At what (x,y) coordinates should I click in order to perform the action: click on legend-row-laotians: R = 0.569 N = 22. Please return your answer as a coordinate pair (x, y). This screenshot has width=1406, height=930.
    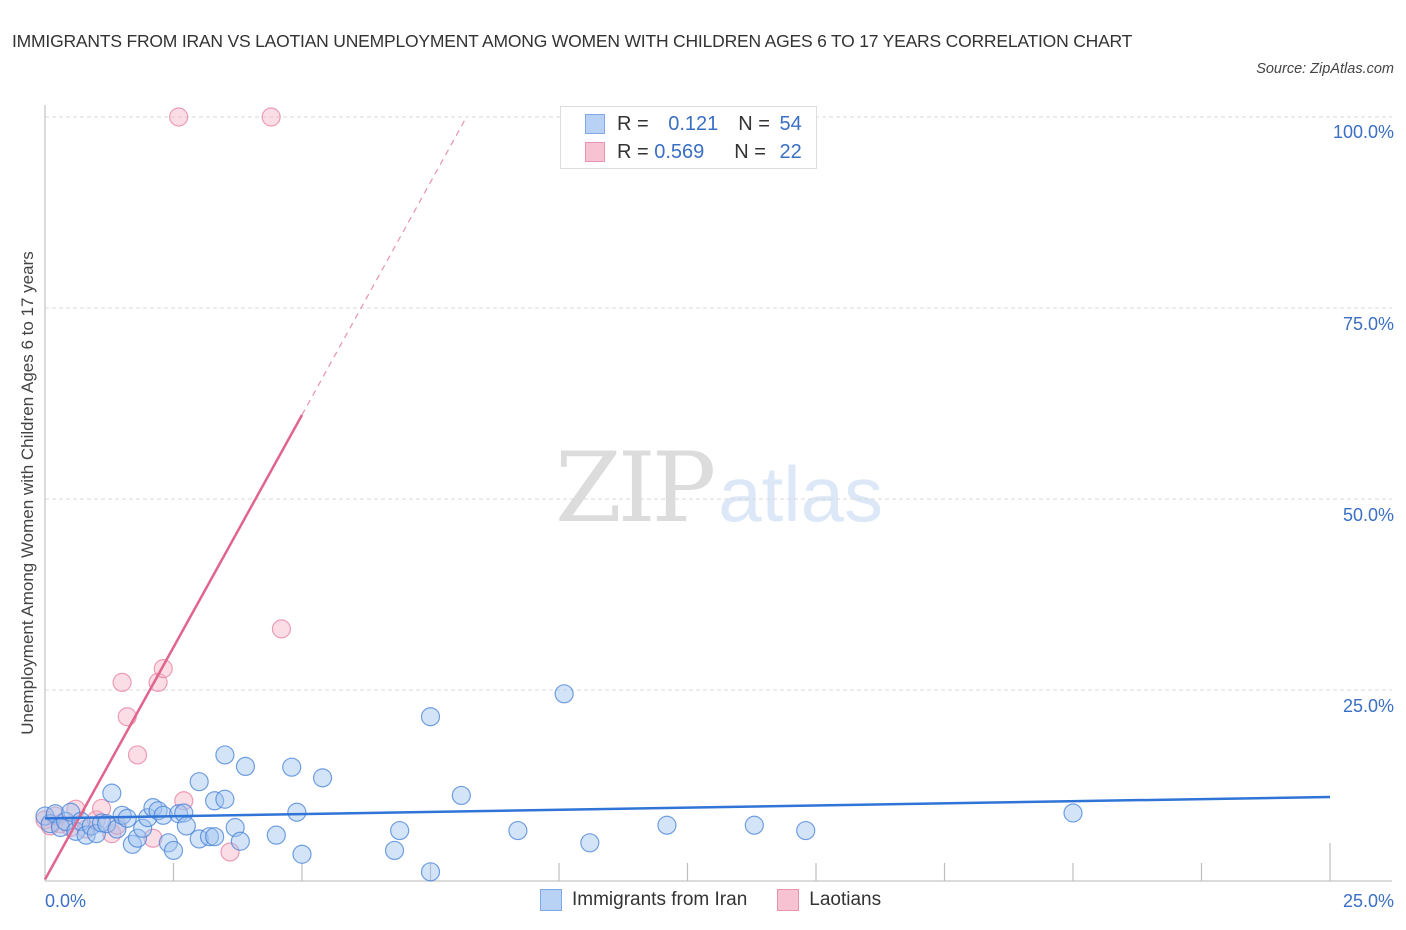
    Looking at the image, I should click on (693, 152).